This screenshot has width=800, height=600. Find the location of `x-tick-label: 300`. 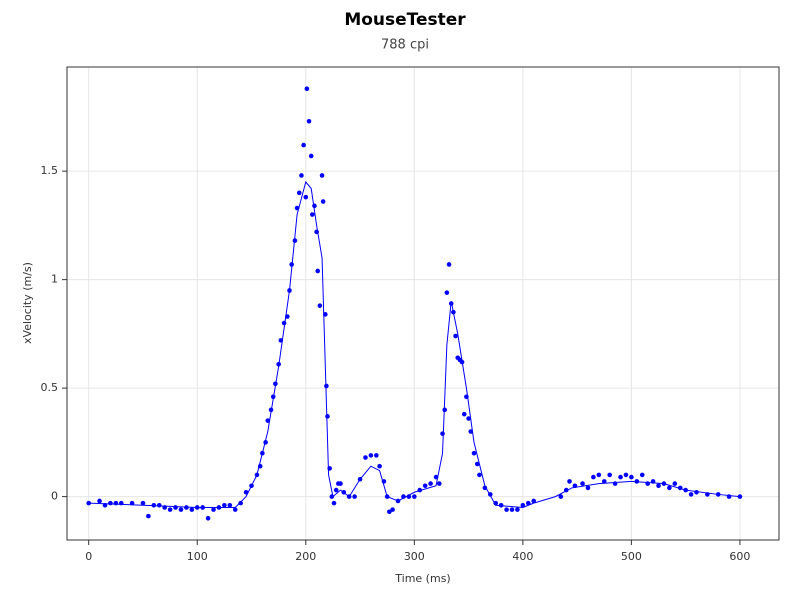

x-tick-label: 300 is located at coordinates (414, 556).